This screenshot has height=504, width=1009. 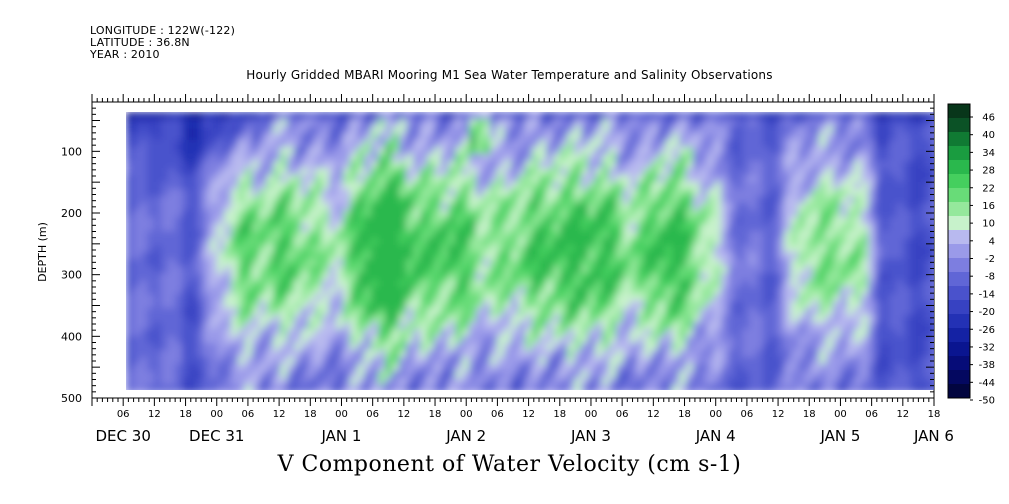 What do you see at coordinates (990, 259) in the screenshot?
I see `colorbar-label: -2` at bounding box center [990, 259].